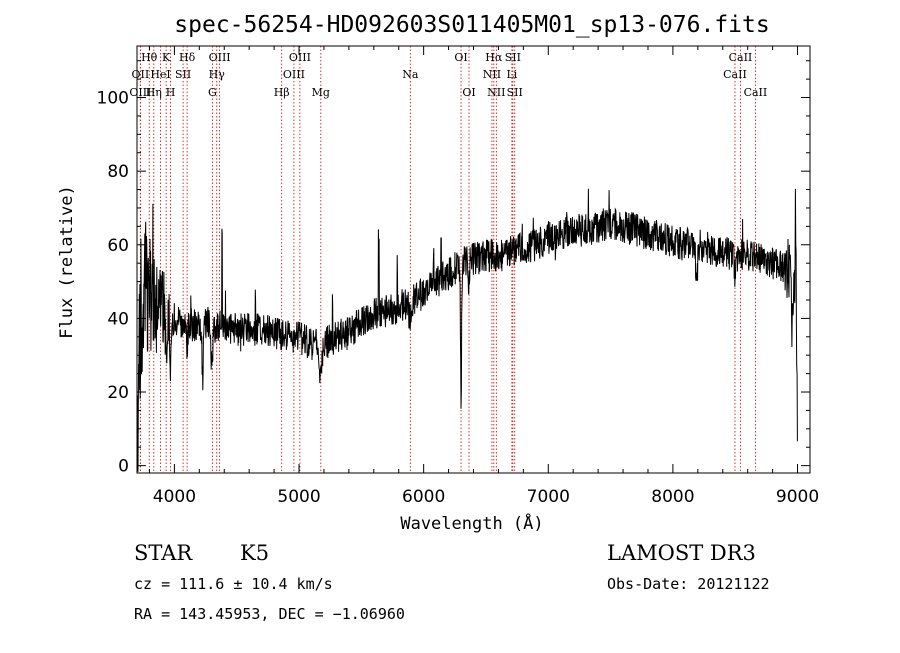  I want to click on reference-line-label: Hβ, so click(282, 92).